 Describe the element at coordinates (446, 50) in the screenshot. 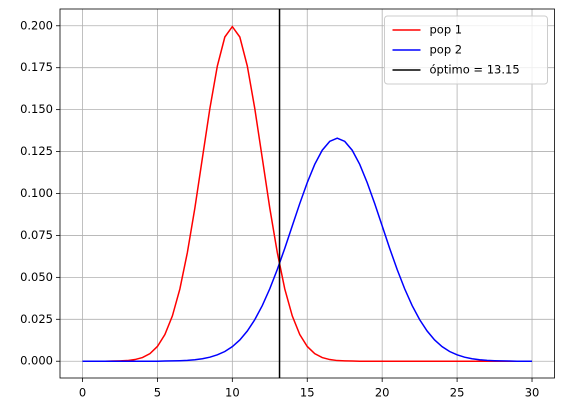

I see `legend-label: pop 2` at that location.